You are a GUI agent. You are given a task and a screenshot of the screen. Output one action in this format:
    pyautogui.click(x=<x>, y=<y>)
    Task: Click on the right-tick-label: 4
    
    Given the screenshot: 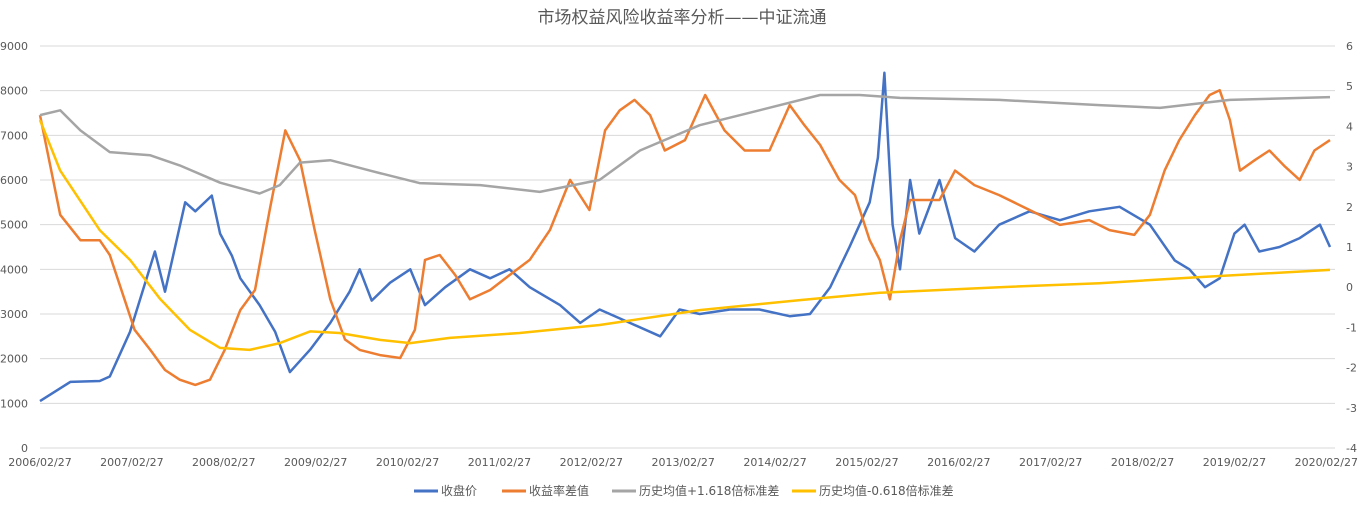 What is the action you would take?
    pyautogui.click(x=1349, y=126)
    